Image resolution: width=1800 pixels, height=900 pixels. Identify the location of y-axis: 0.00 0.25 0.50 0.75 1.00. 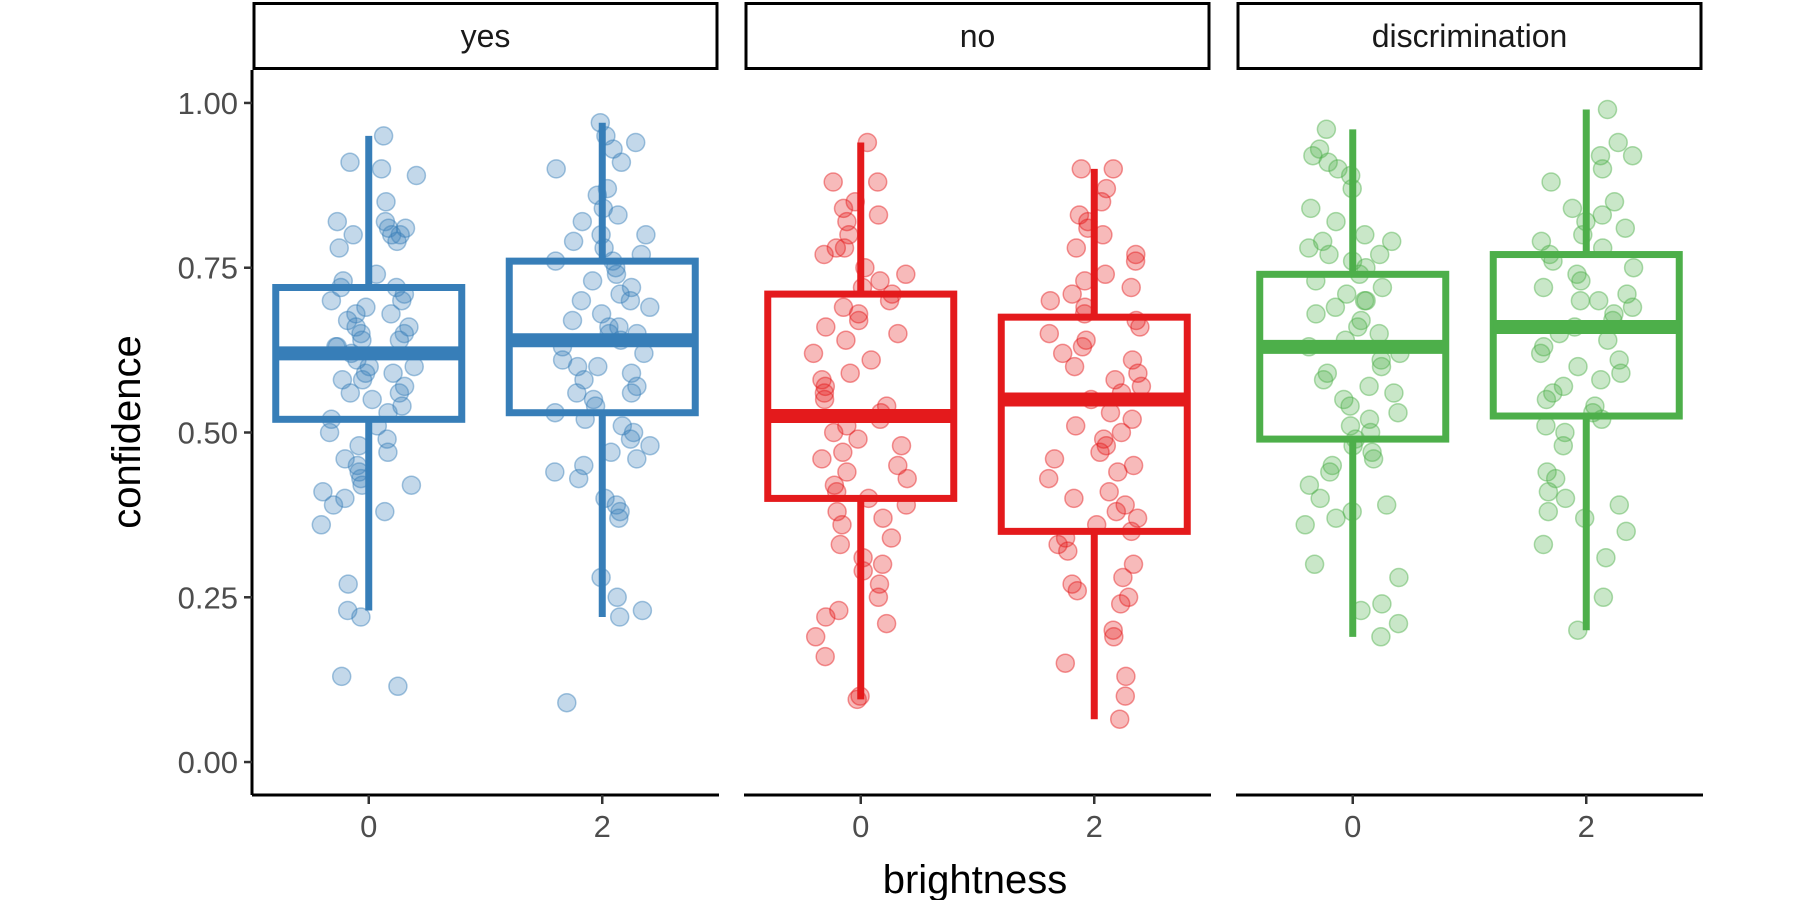
(216, 432).